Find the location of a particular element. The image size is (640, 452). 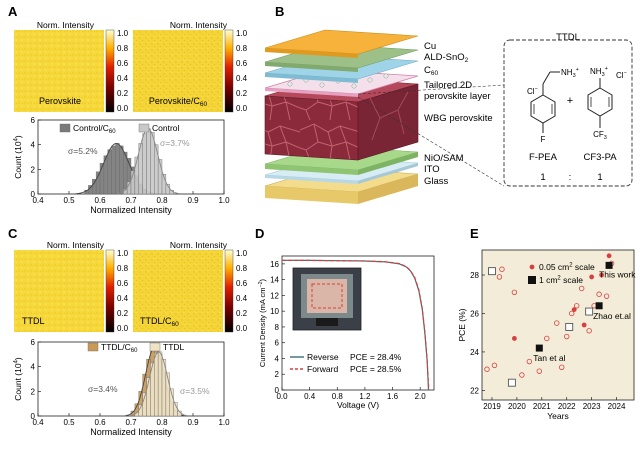

x-tick-label: 0.9 is located at coordinates (193, 200).